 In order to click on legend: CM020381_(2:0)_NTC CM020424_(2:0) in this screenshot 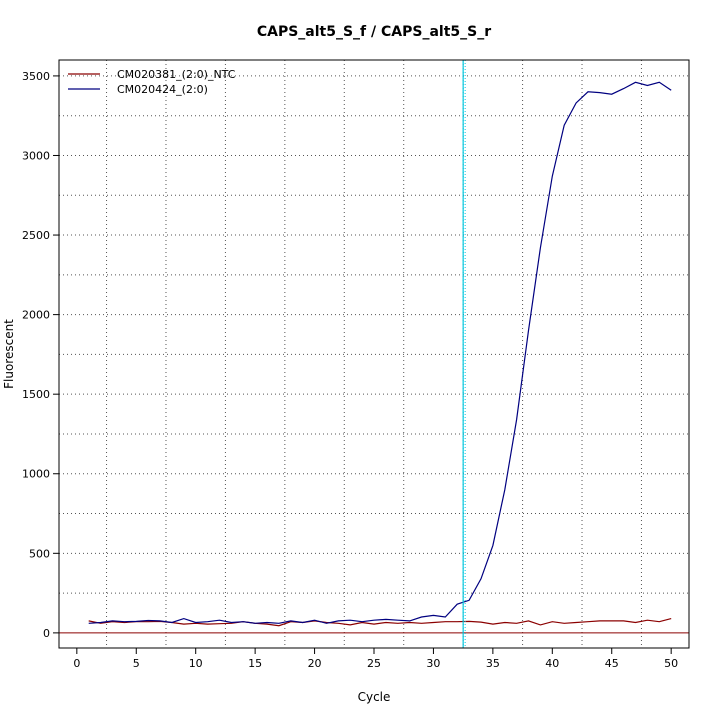, I will do `click(152, 82)`.